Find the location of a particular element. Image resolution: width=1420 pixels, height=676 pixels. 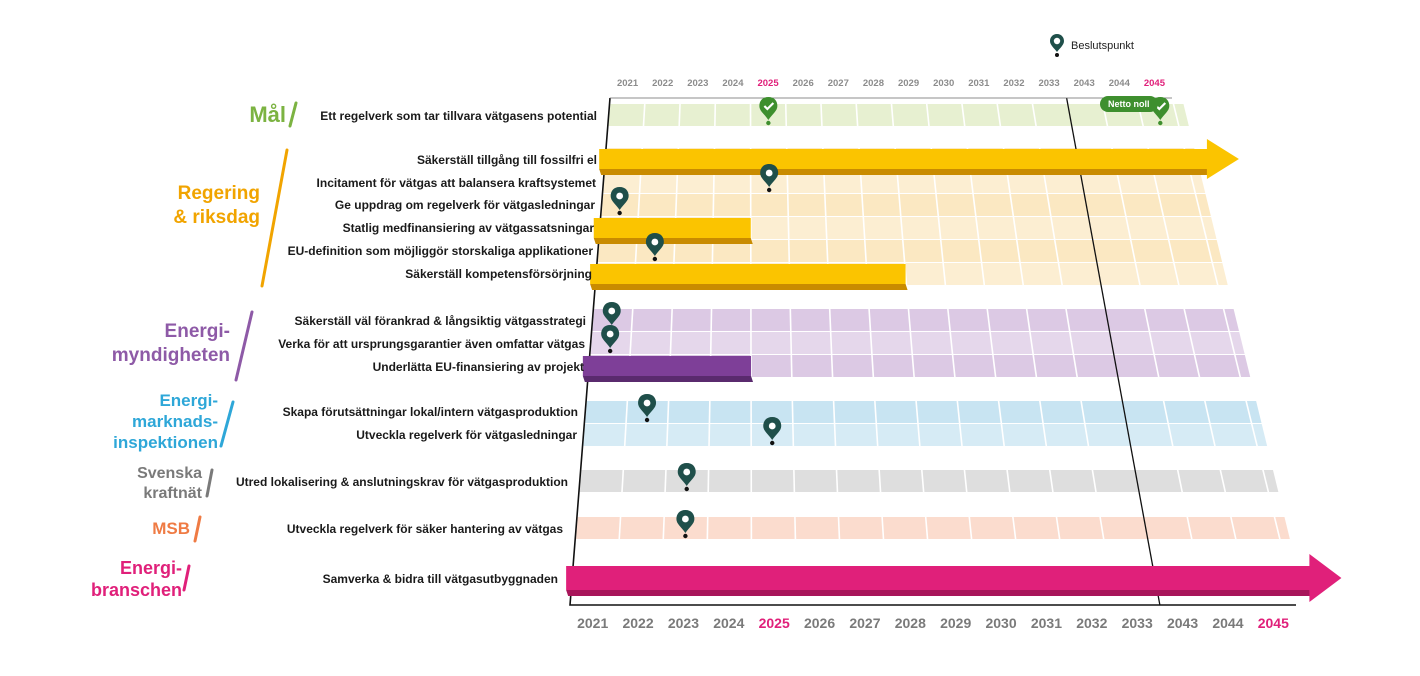

group-title-ei: Energi- marknads- inspektionen is located at coordinates (165, 421).